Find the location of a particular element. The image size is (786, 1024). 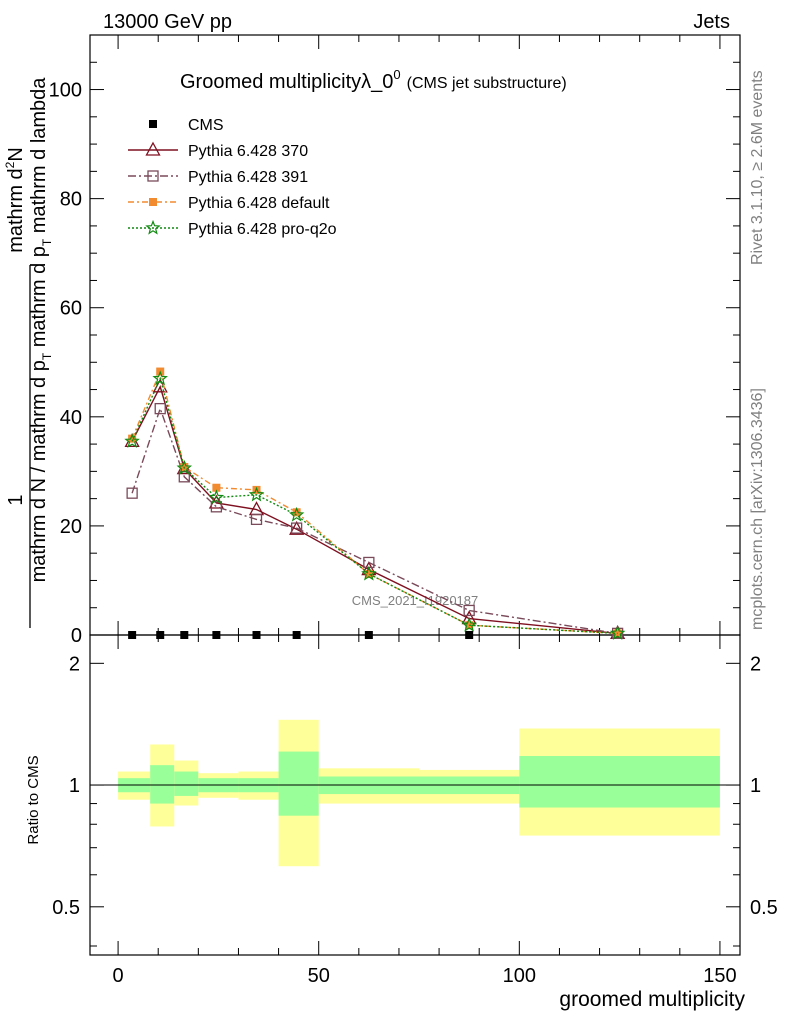

ratio-xtick-label-150: 150 is located at coordinates (719, 976).